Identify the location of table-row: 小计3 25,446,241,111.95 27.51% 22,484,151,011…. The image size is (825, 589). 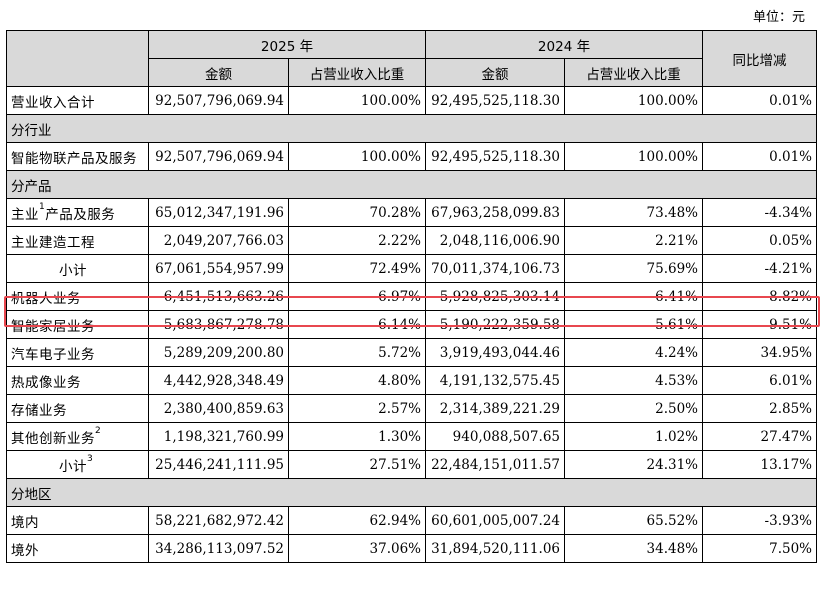
(411, 464).